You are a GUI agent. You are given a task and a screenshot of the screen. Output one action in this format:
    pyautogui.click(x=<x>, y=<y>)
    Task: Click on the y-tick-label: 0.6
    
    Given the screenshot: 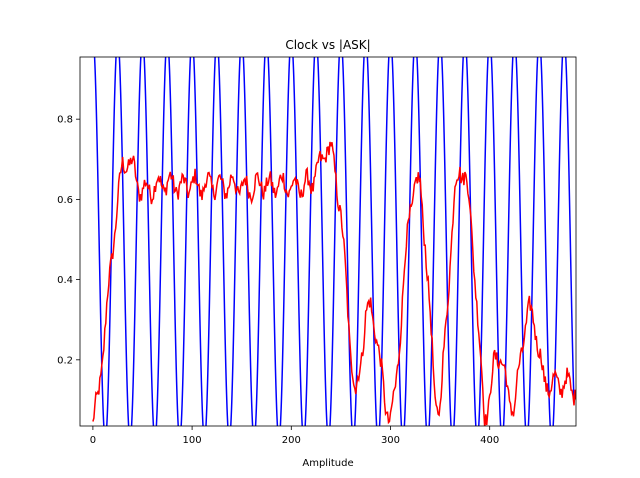 What is the action you would take?
    pyautogui.click(x=65, y=200)
    